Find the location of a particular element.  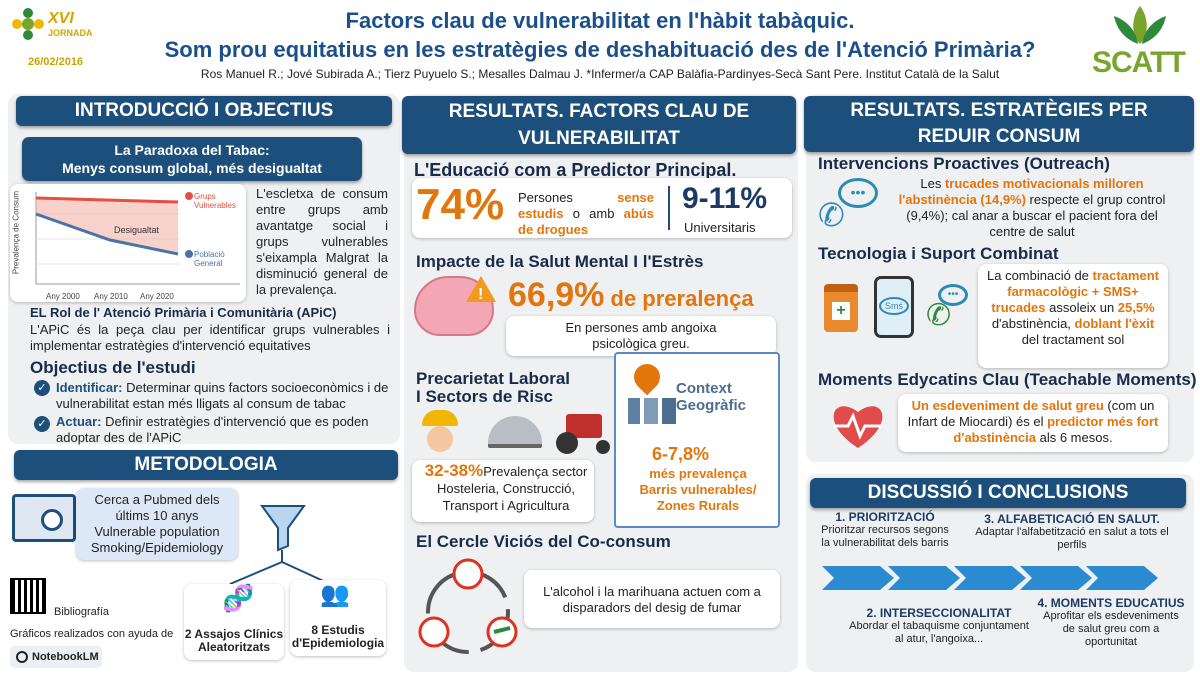

cloche-icon is located at coordinates (515, 432).